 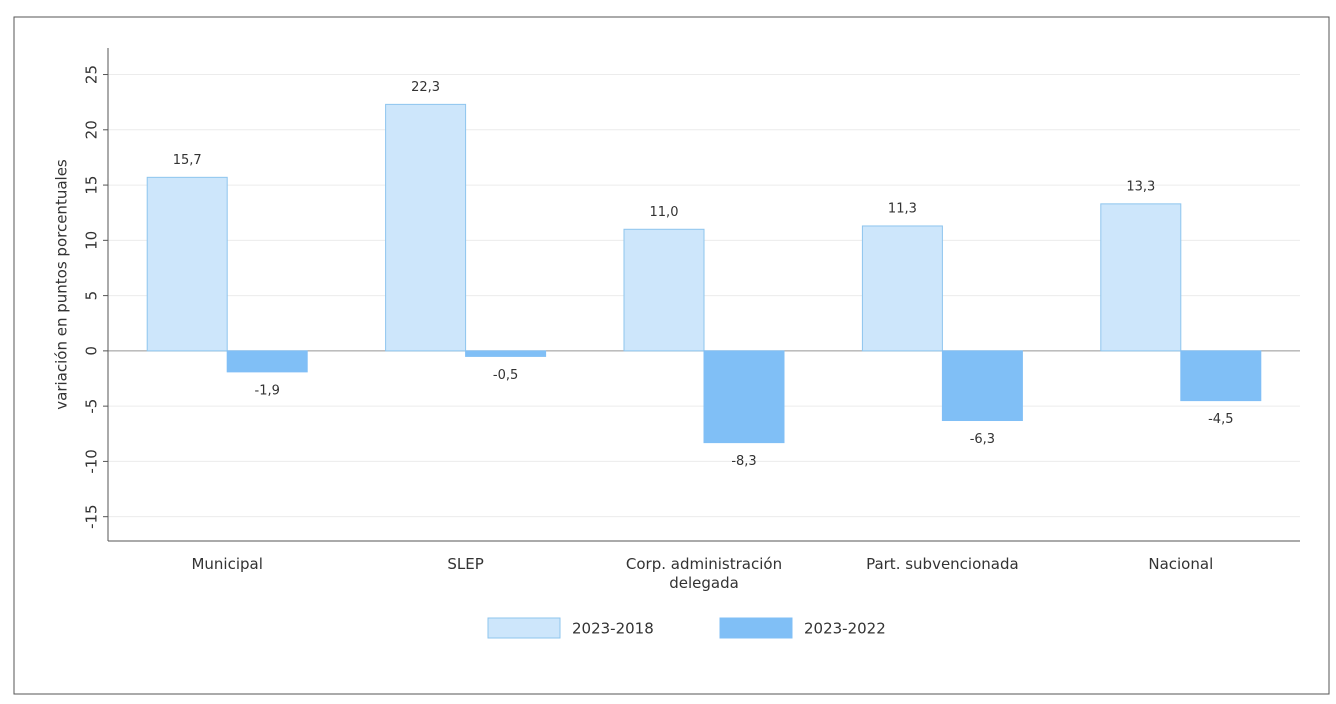 I want to click on value-label: 15,7, so click(x=187, y=160).